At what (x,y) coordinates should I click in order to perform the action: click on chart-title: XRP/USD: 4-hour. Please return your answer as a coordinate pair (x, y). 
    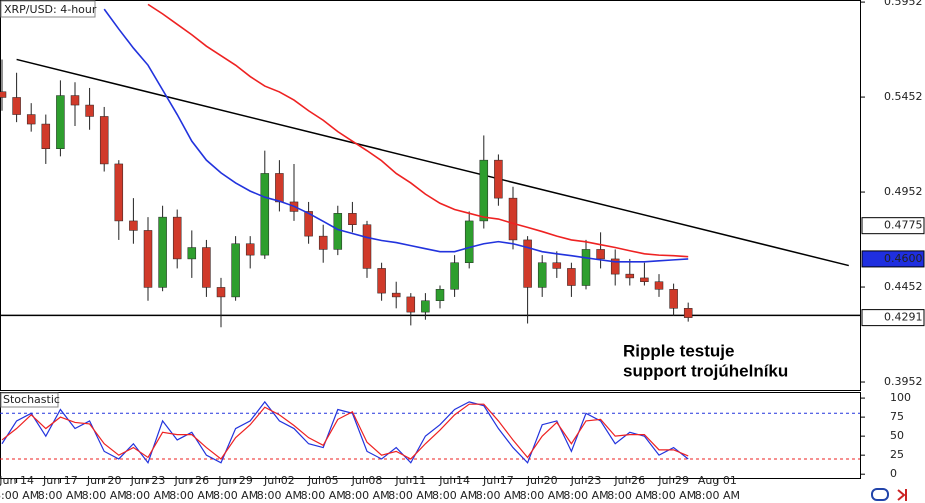
    Looking at the image, I should click on (50, 9).